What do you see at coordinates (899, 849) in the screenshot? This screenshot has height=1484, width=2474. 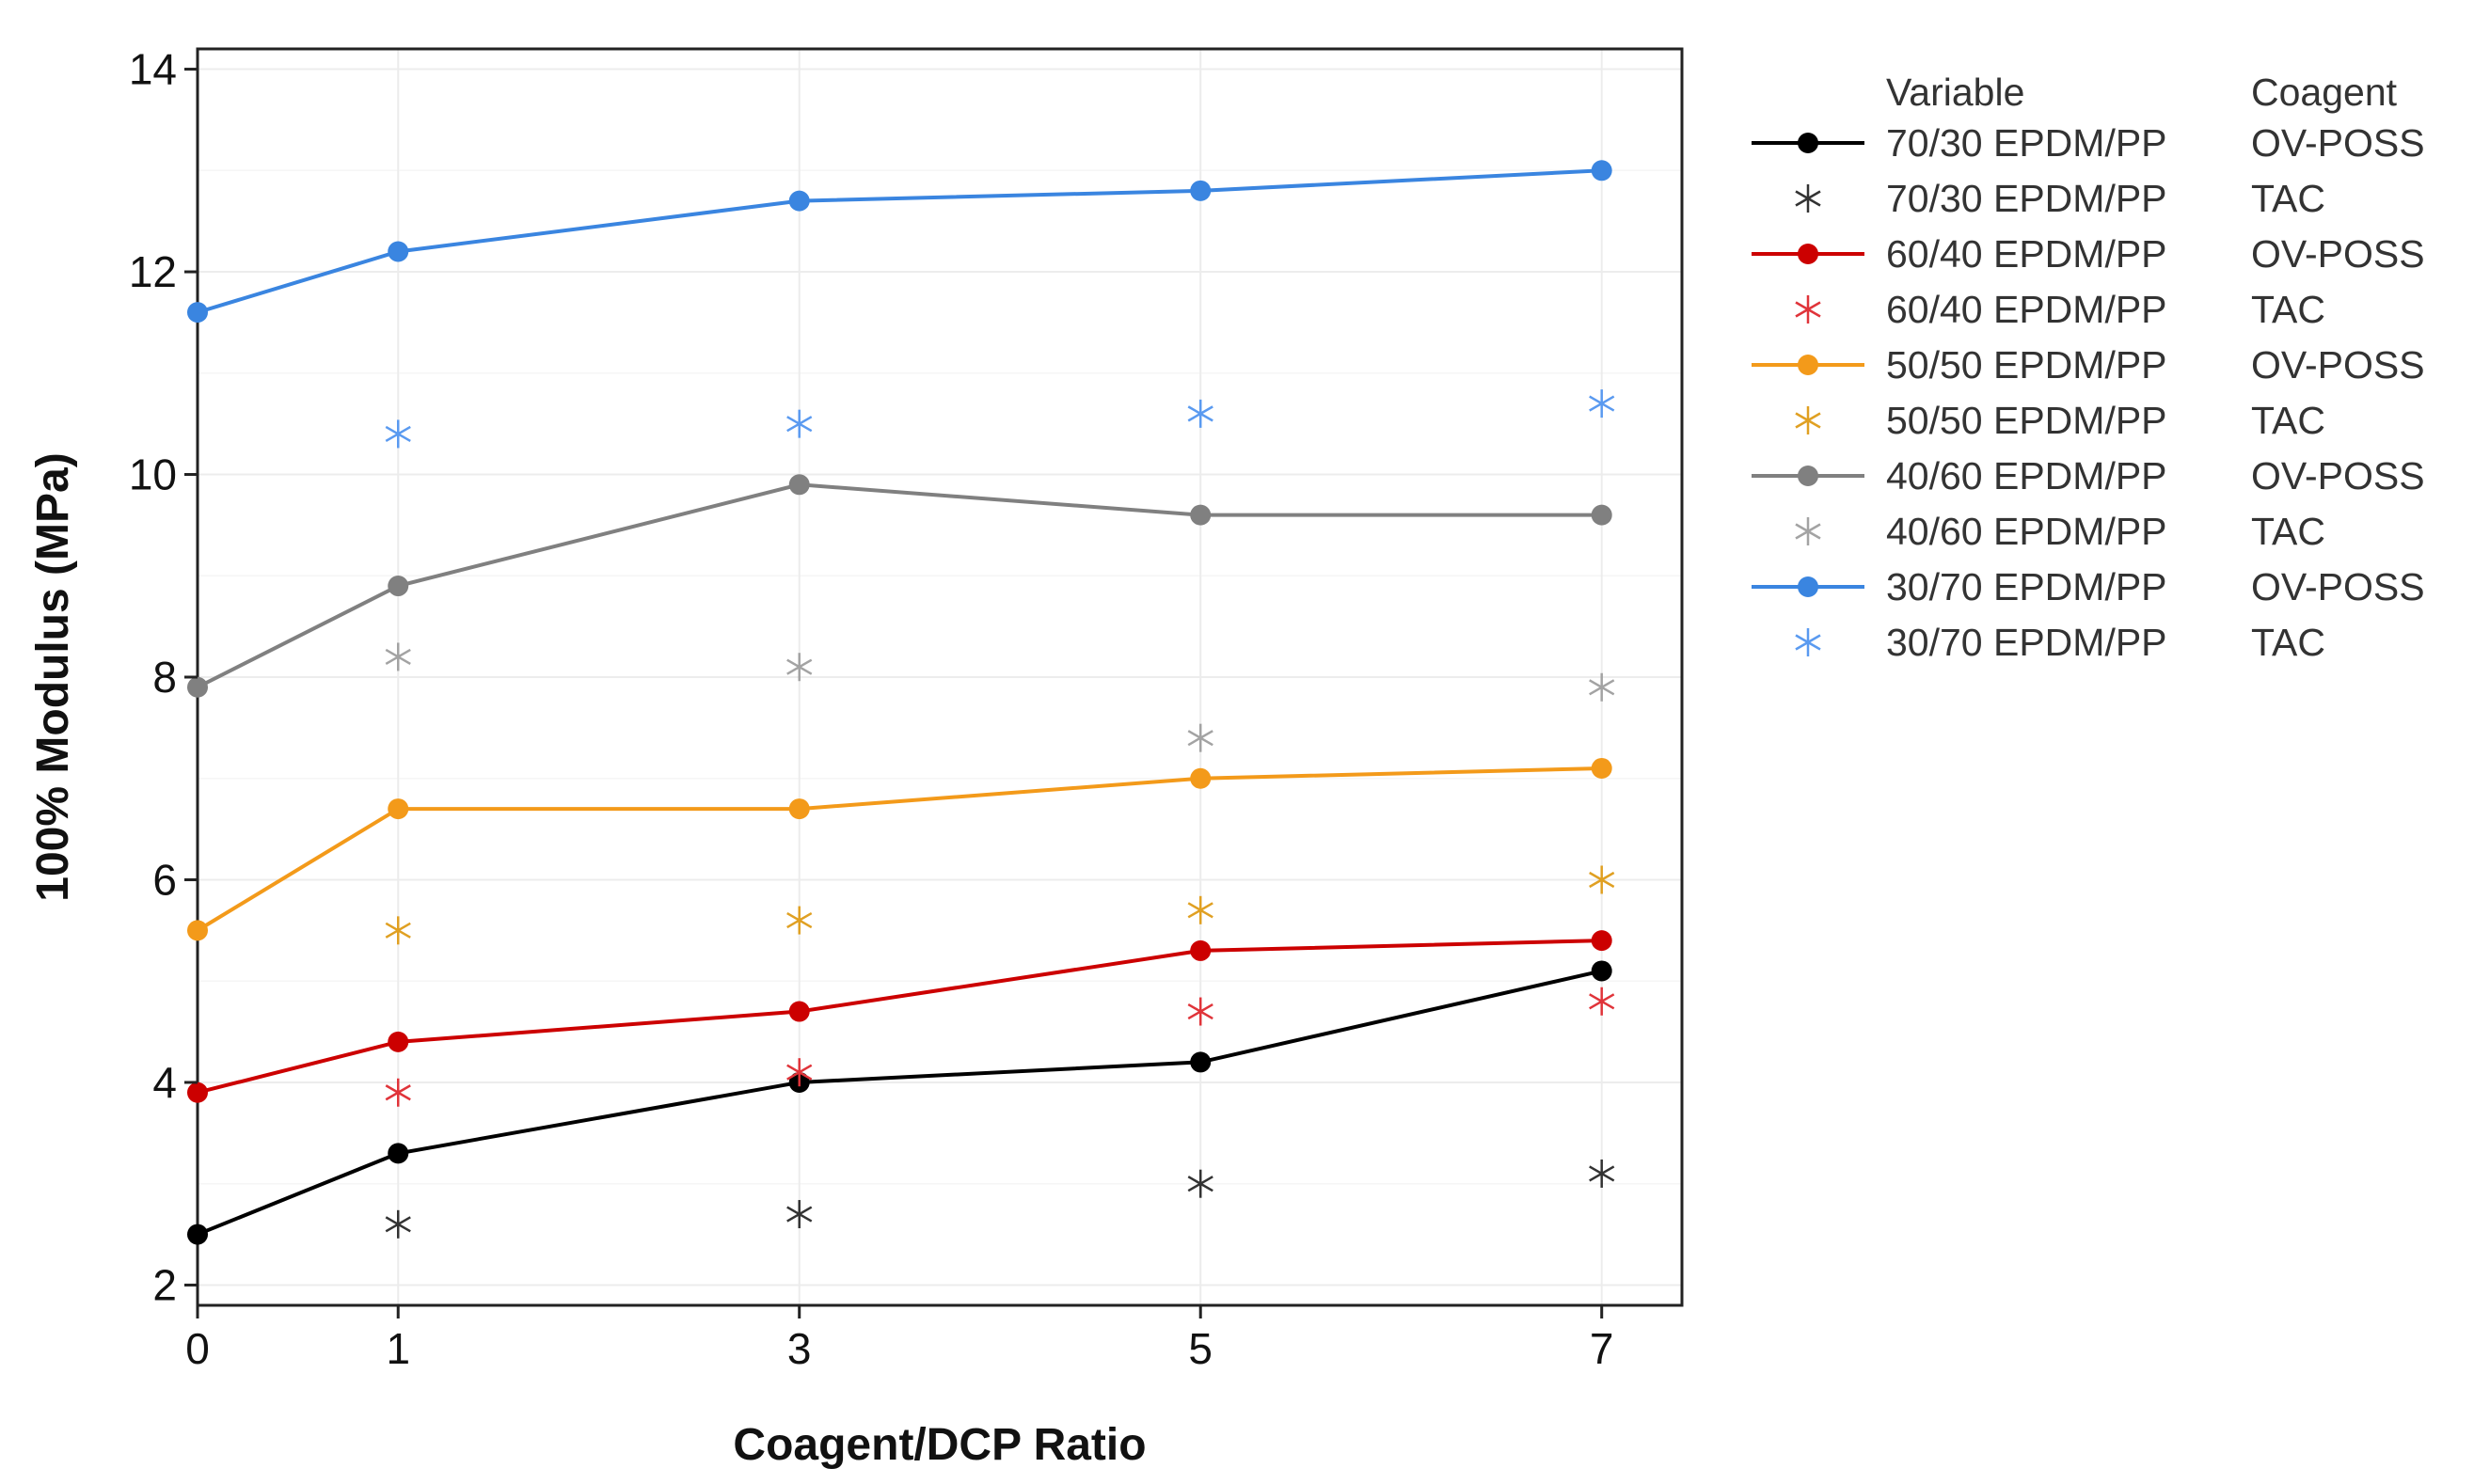 I see `series-50-50-epdm-pp-ov-poss` at bounding box center [899, 849].